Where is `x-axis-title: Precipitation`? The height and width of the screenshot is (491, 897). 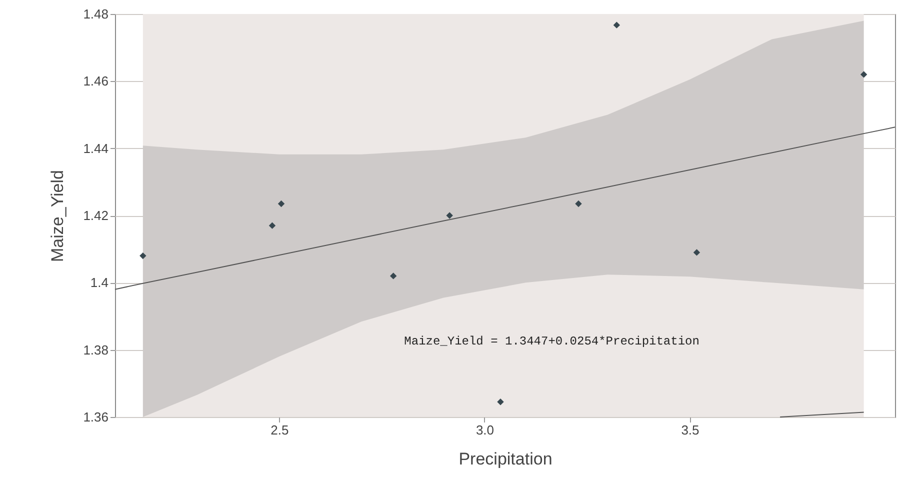
x-axis-title: Precipitation is located at coordinates (505, 459).